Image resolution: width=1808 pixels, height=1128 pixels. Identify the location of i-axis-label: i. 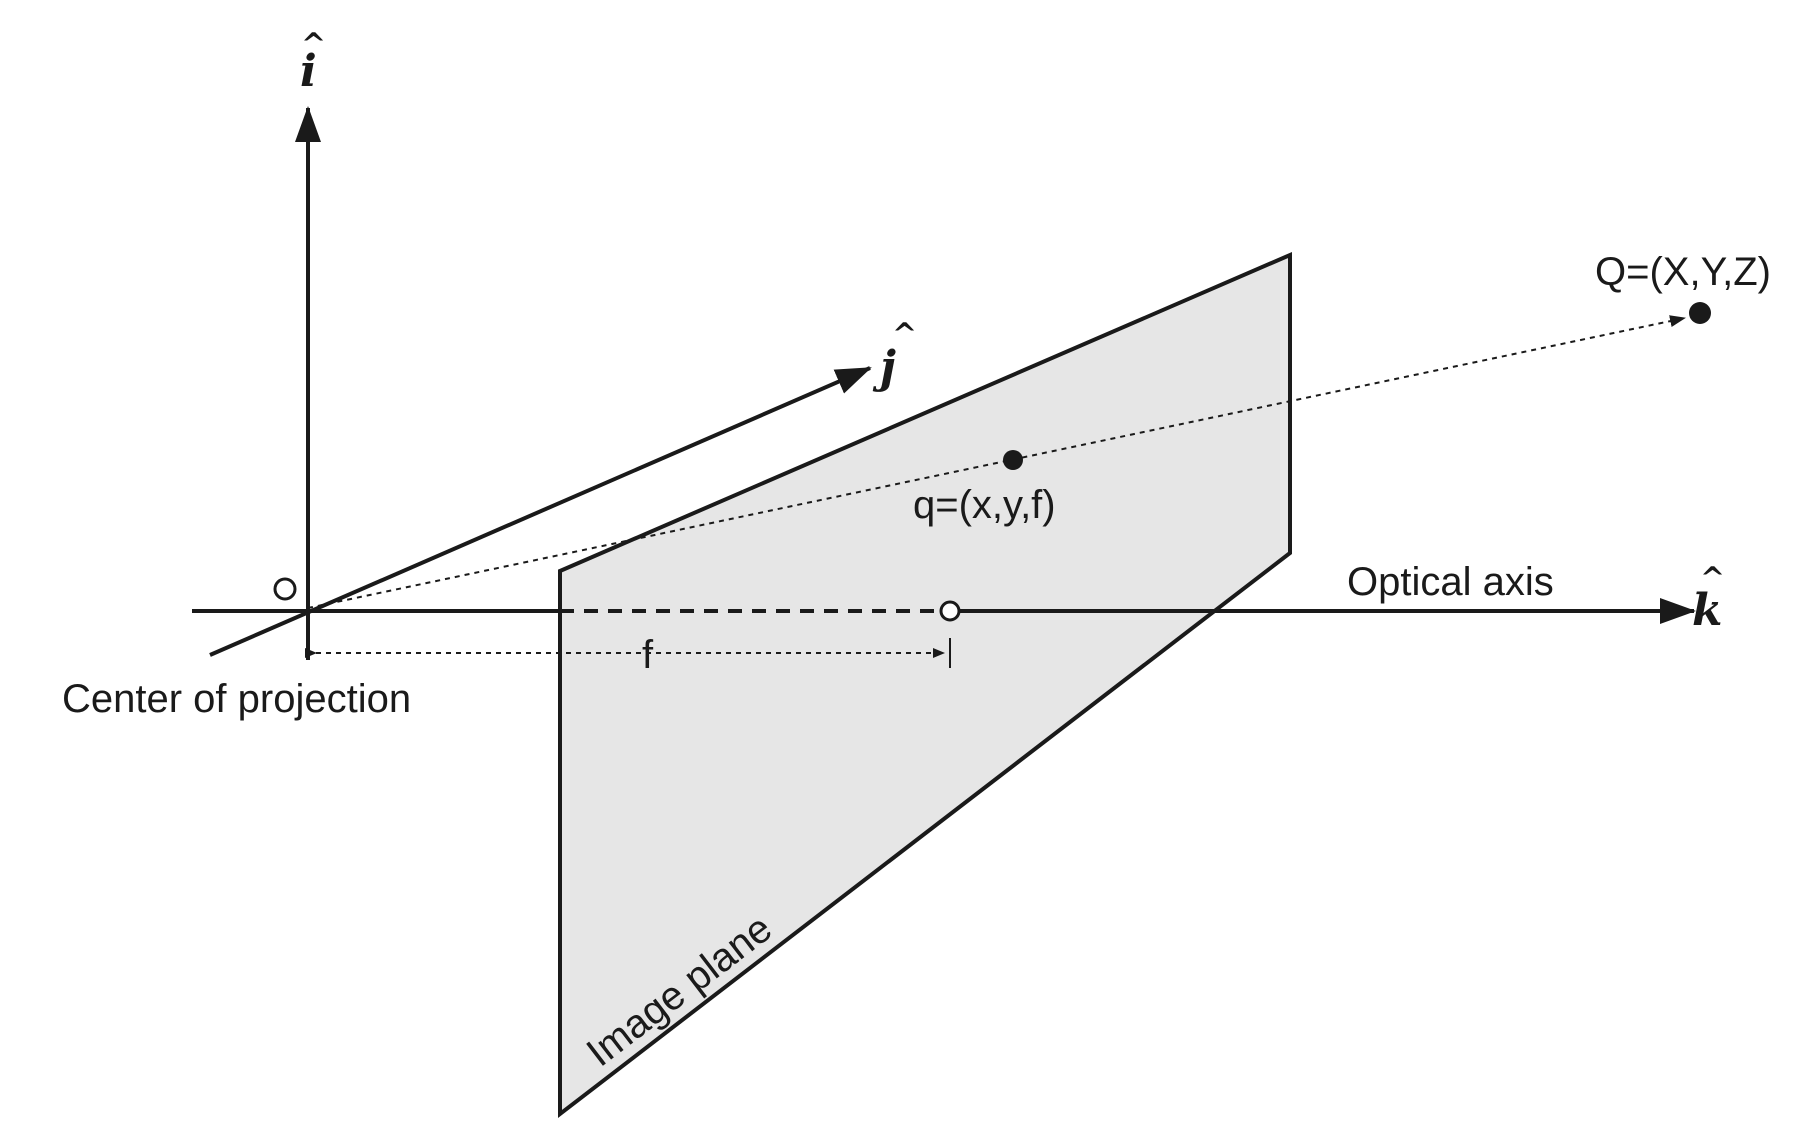
(308, 71).